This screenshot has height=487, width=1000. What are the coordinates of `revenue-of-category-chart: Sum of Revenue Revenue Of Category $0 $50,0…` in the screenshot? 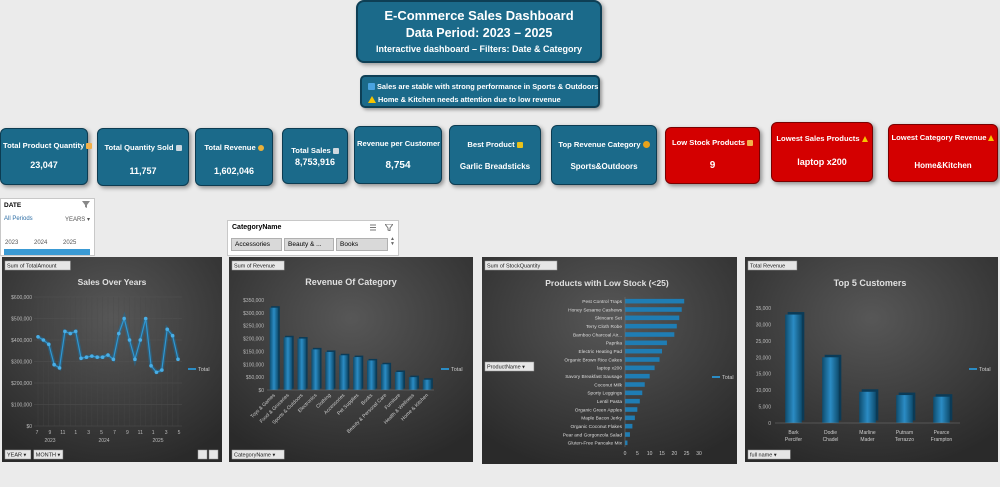 It's located at (351, 359).